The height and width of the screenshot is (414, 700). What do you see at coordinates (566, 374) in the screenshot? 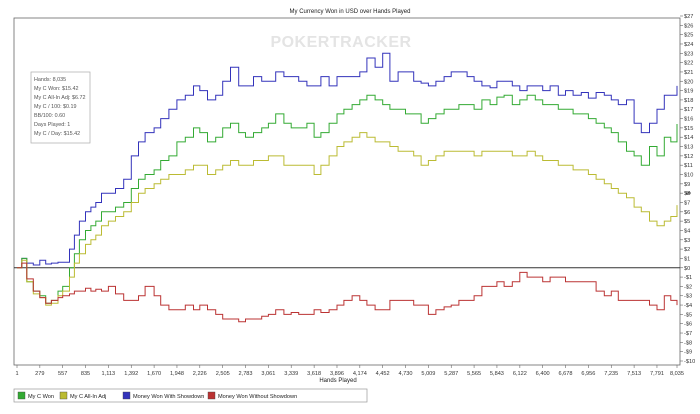
I see `x-tick-label: 6,678` at bounding box center [566, 374].